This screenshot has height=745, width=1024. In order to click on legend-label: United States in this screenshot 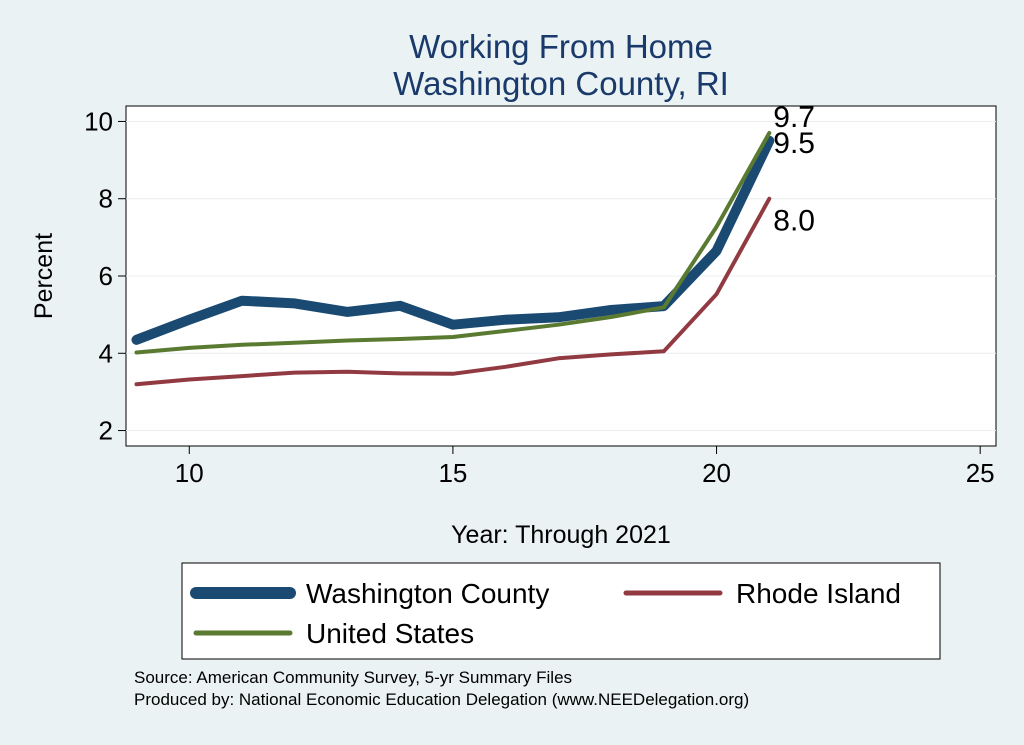, I will do `click(390, 633)`.